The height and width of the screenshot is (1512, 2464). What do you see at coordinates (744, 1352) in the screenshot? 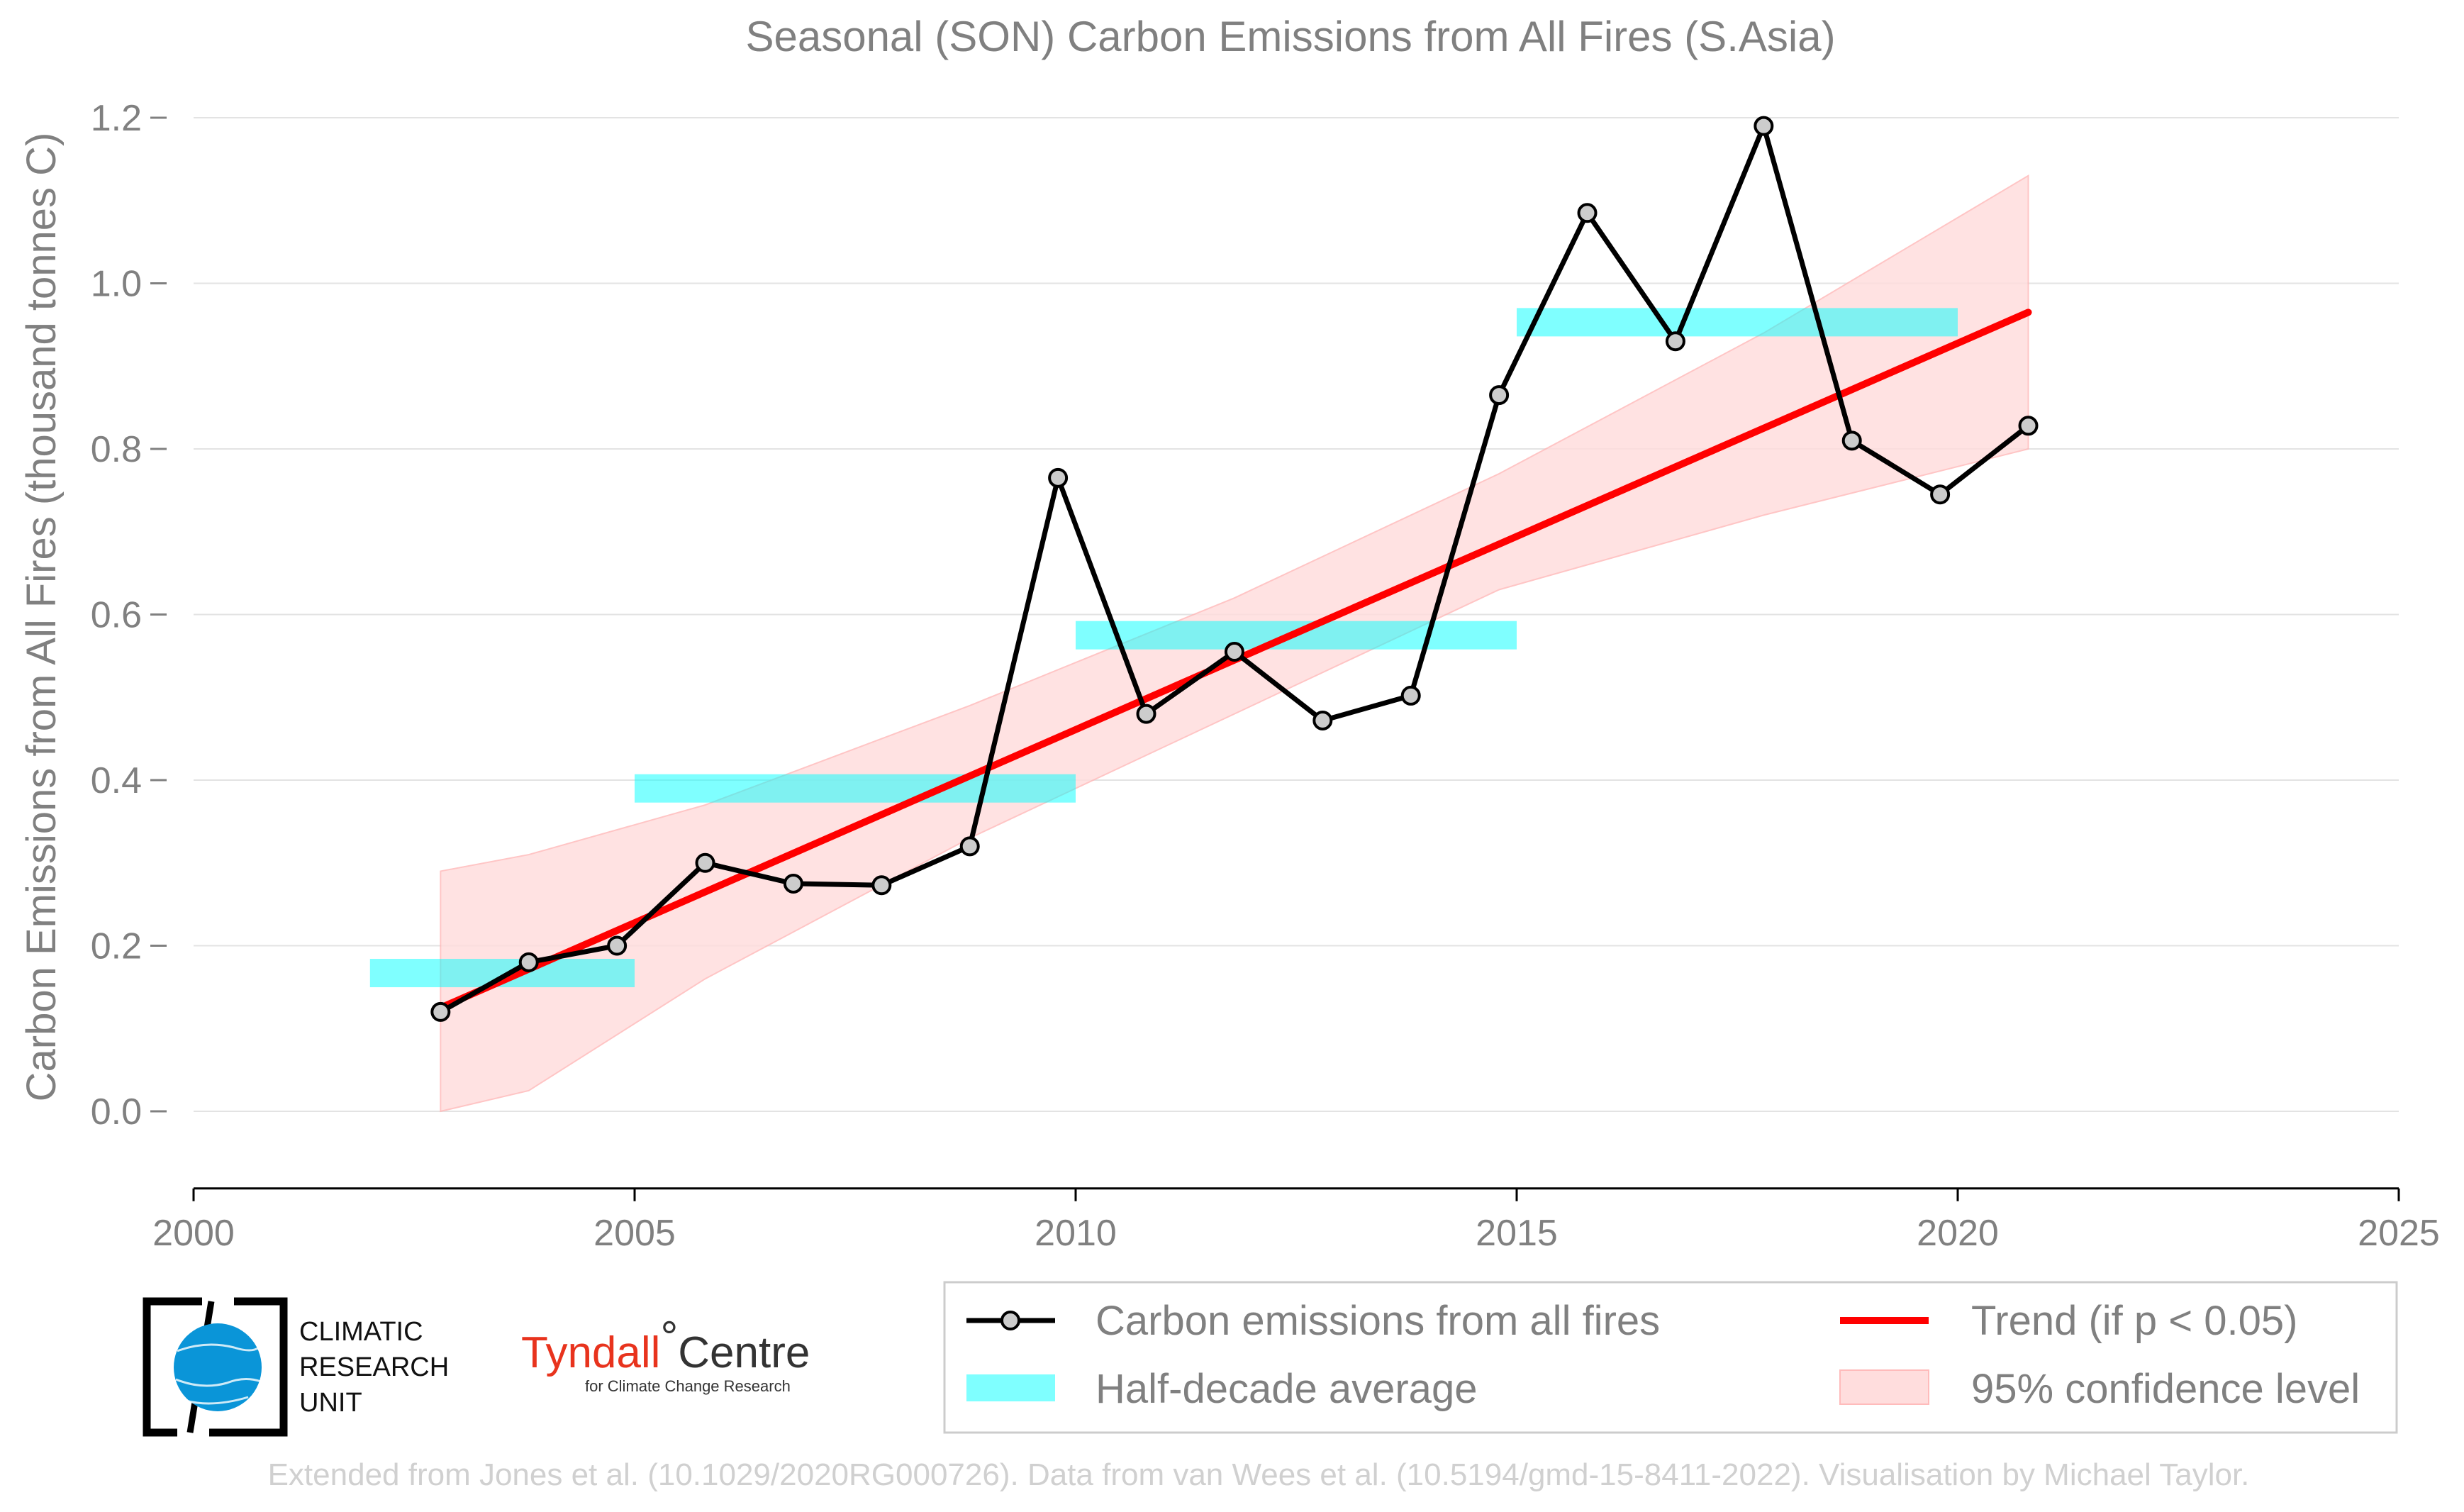
I see `tyndall-logo-dark: Centre` at bounding box center [744, 1352].